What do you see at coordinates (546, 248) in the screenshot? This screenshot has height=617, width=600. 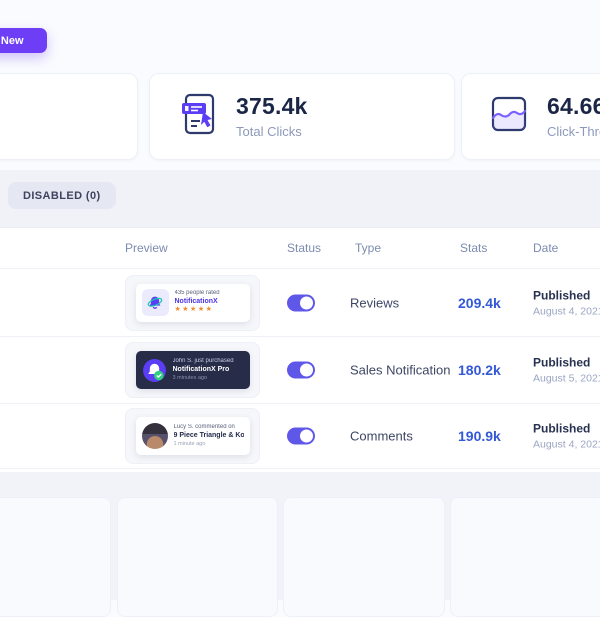 I see `column-header-date: Date` at bounding box center [546, 248].